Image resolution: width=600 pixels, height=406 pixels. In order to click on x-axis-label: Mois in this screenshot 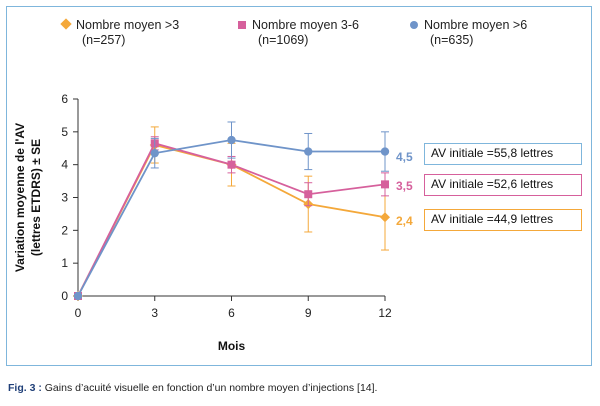, I will do `click(232, 346)`.